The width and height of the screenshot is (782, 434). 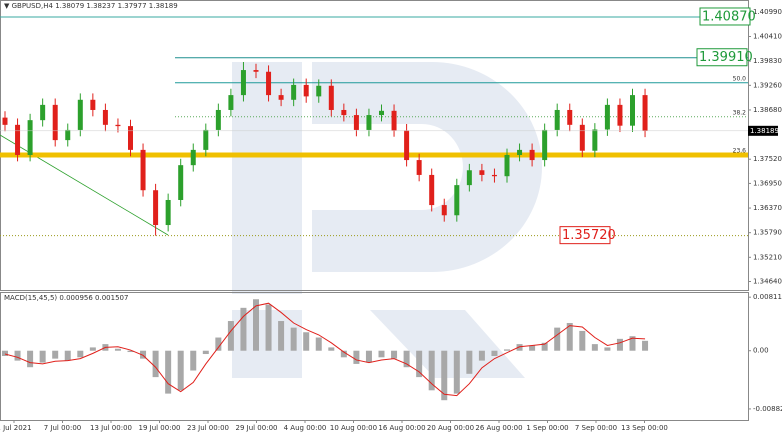 I want to click on current-price-box, so click(x=763, y=130).